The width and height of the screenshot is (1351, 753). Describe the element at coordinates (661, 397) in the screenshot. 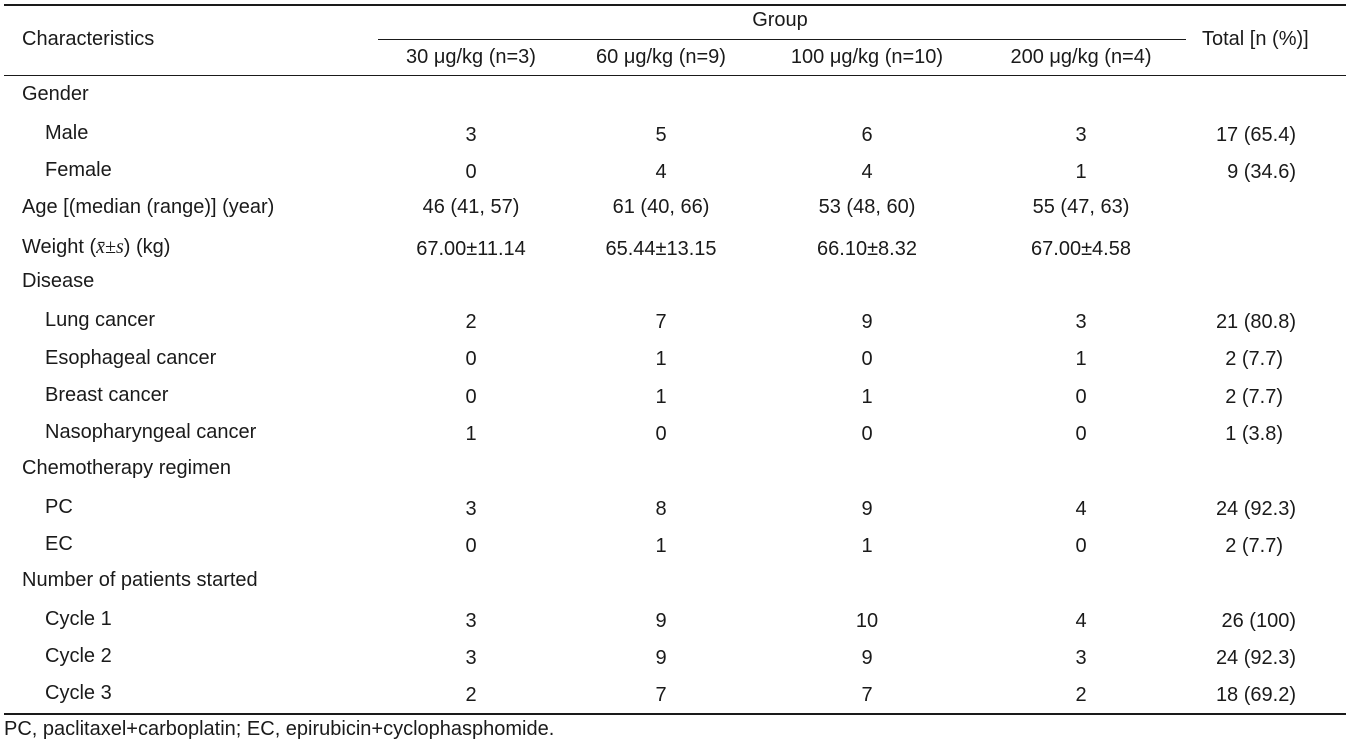

I see `cell-breast-60: 1` at that location.